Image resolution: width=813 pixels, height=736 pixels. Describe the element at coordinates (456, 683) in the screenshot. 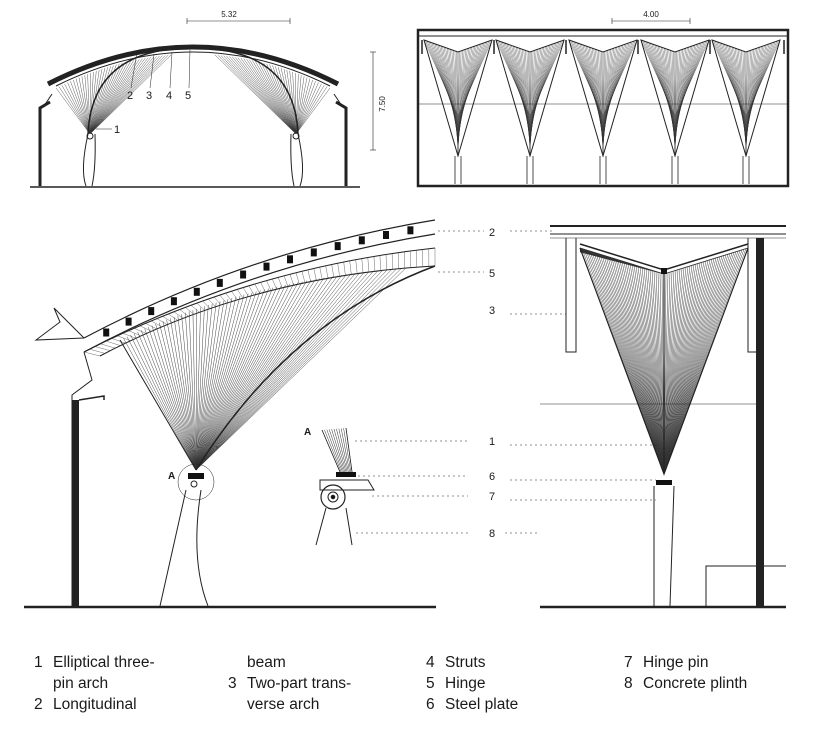

I see `legend-item-5: 5 Hinge` at that location.